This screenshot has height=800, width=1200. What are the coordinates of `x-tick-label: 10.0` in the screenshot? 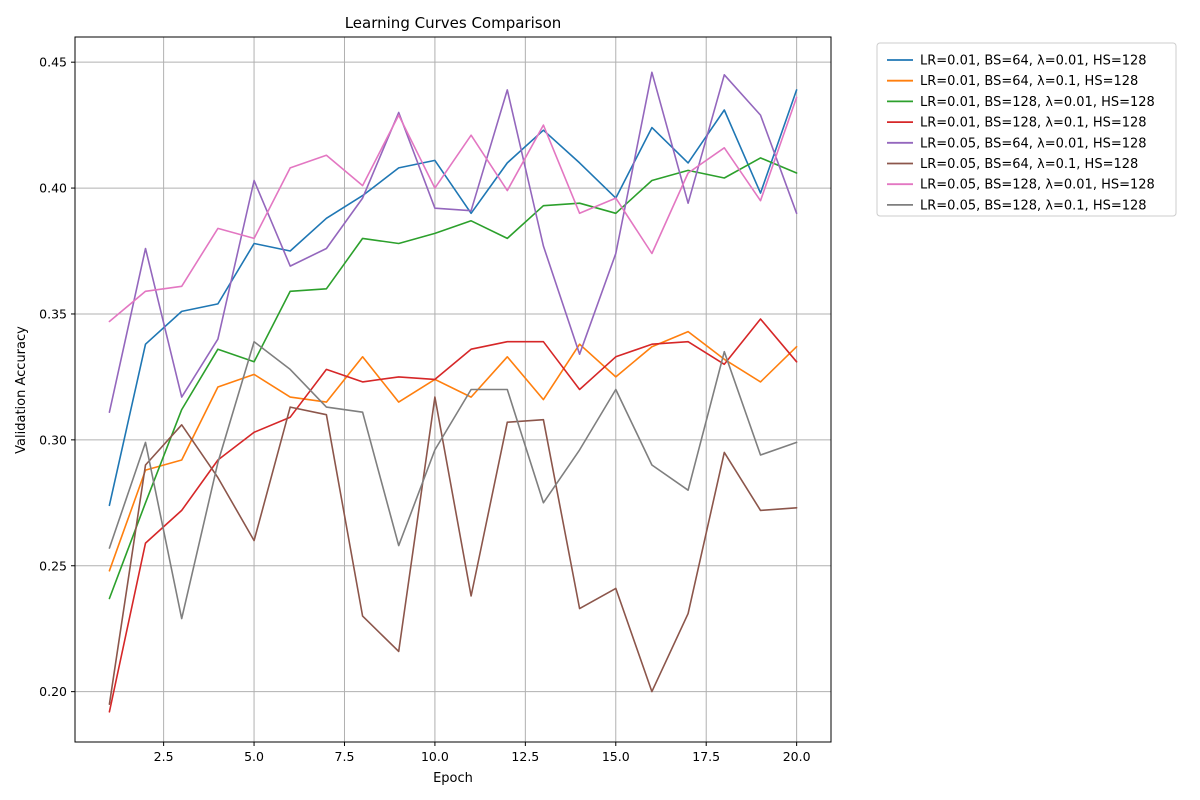 It's located at (435, 756).